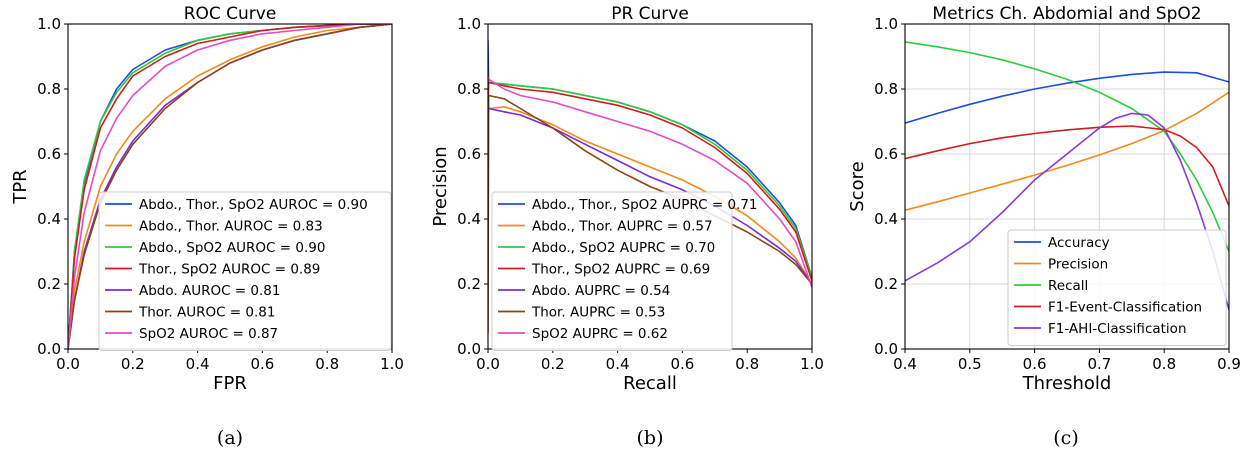 Image resolution: width=1256 pixels, height=457 pixels. I want to click on legend-label: Recall, so click(1068, 286).